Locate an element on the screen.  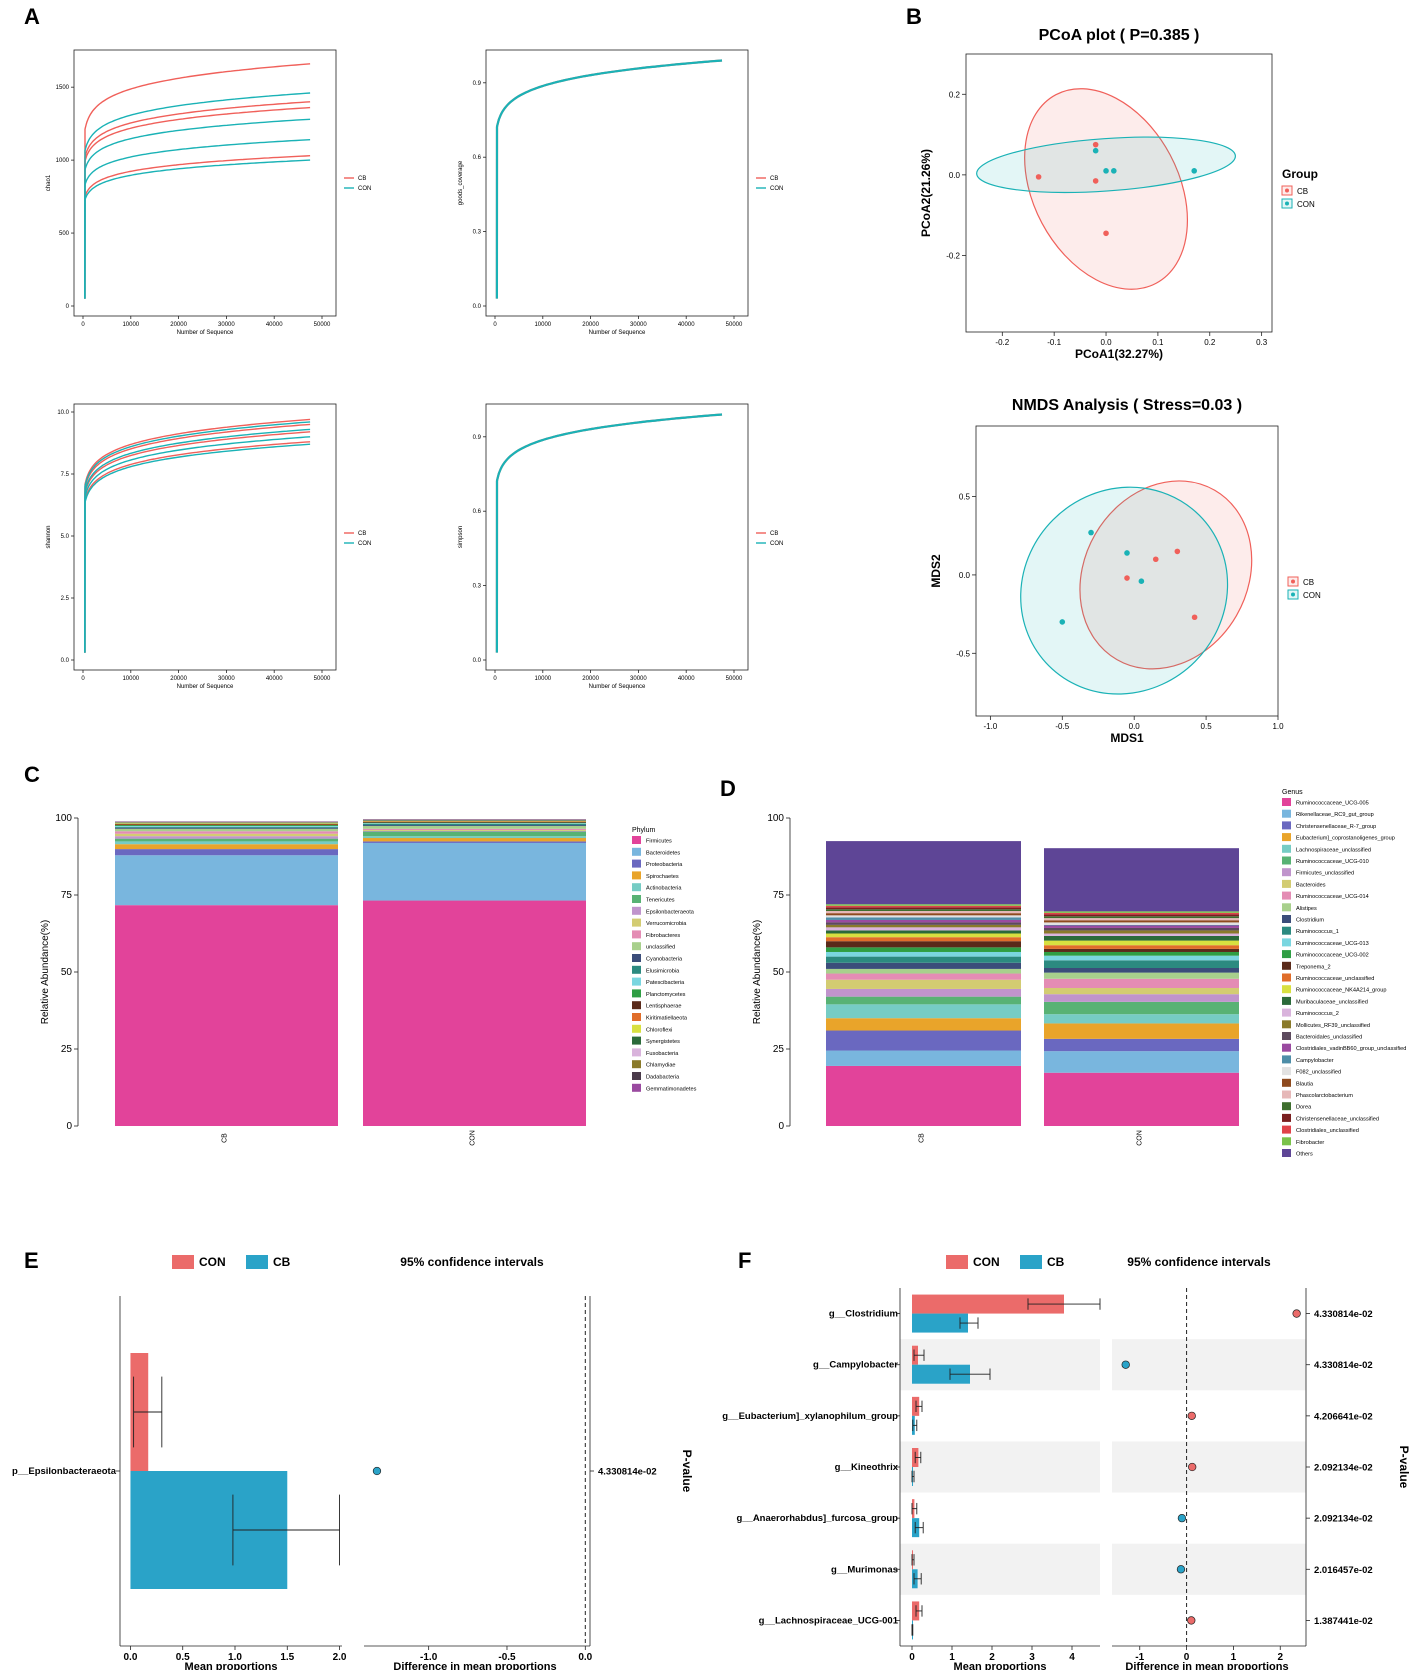
legend-label: Eubacterium]_coprostanoligenes_group is located at coordinates (1345, 839).